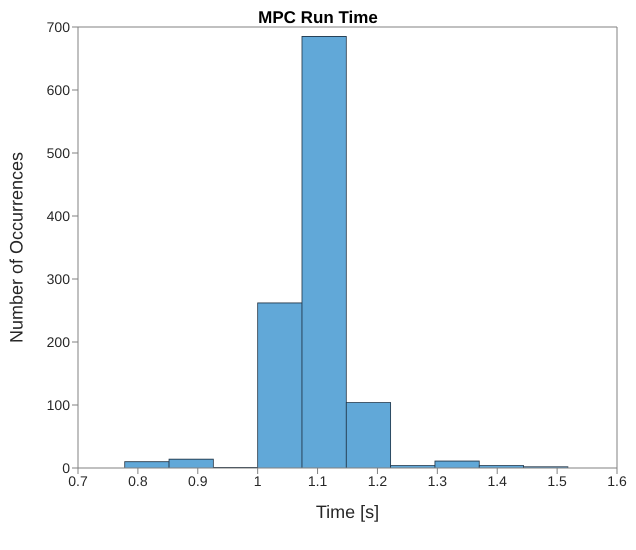 This screenshot has width=636, height=550. I want to click on y-tick-label: 500, so click(58, 152).